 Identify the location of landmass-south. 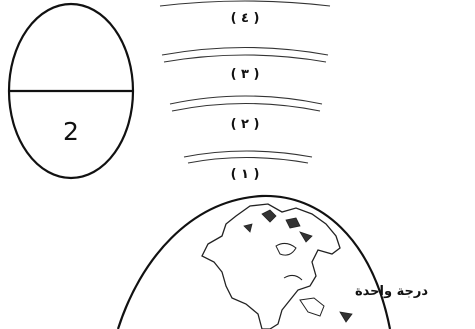
(312, 307).